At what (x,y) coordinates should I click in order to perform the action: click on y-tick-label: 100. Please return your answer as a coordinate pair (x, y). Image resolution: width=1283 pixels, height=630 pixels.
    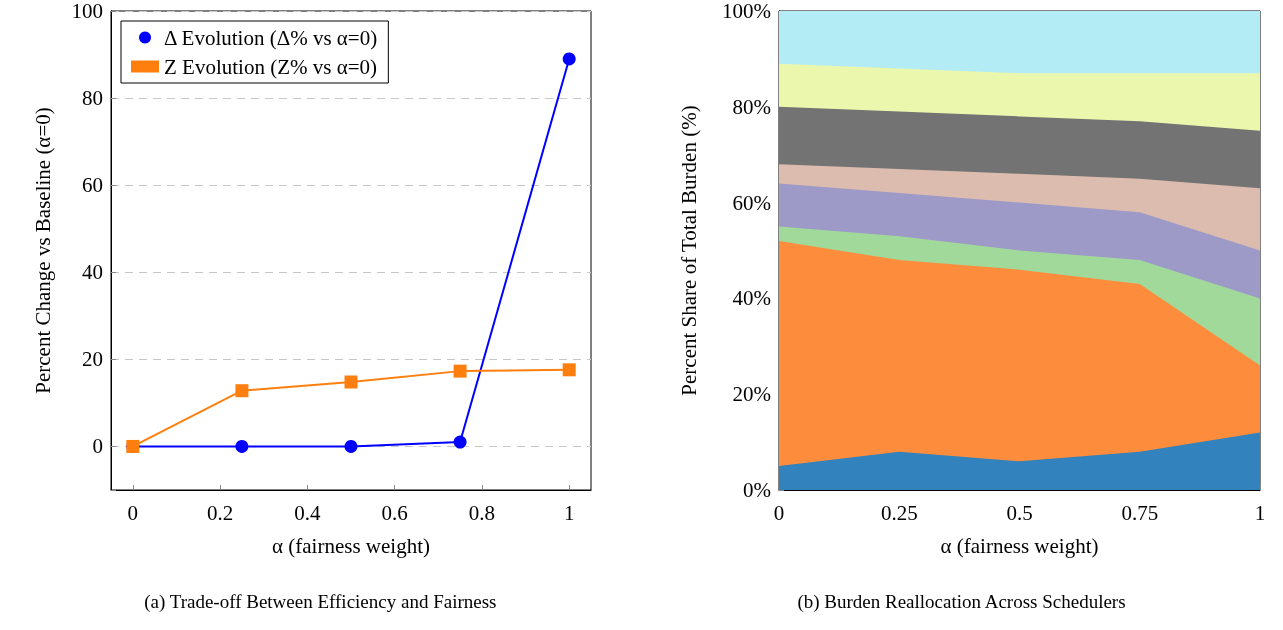
    Looking at the image, I should click on (87, 11).